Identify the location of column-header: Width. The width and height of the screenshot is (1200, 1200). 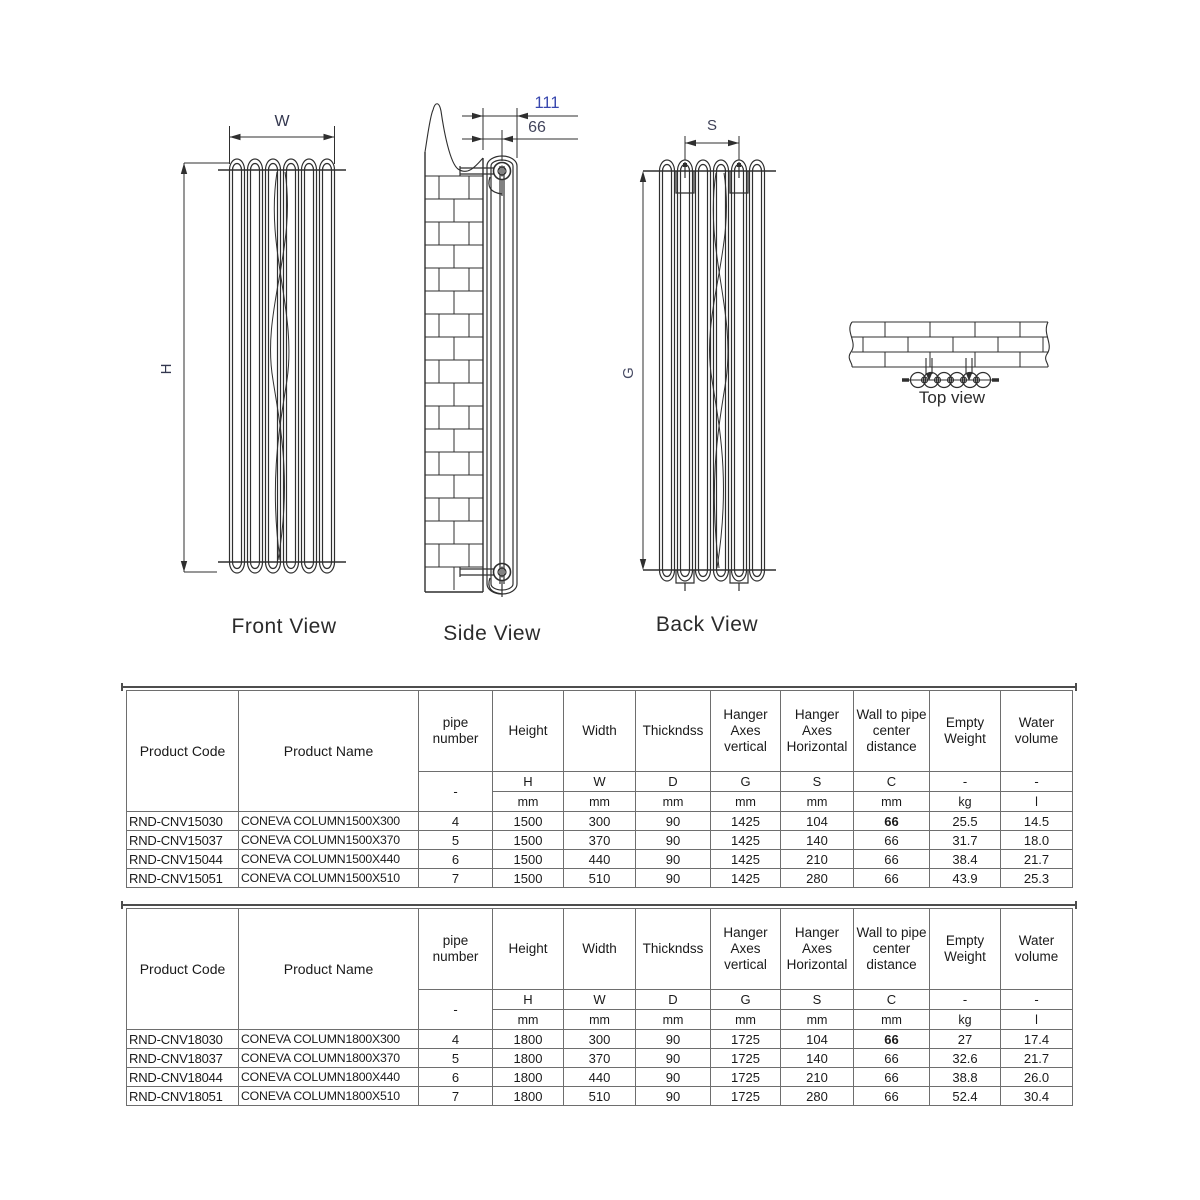
(599, 949).